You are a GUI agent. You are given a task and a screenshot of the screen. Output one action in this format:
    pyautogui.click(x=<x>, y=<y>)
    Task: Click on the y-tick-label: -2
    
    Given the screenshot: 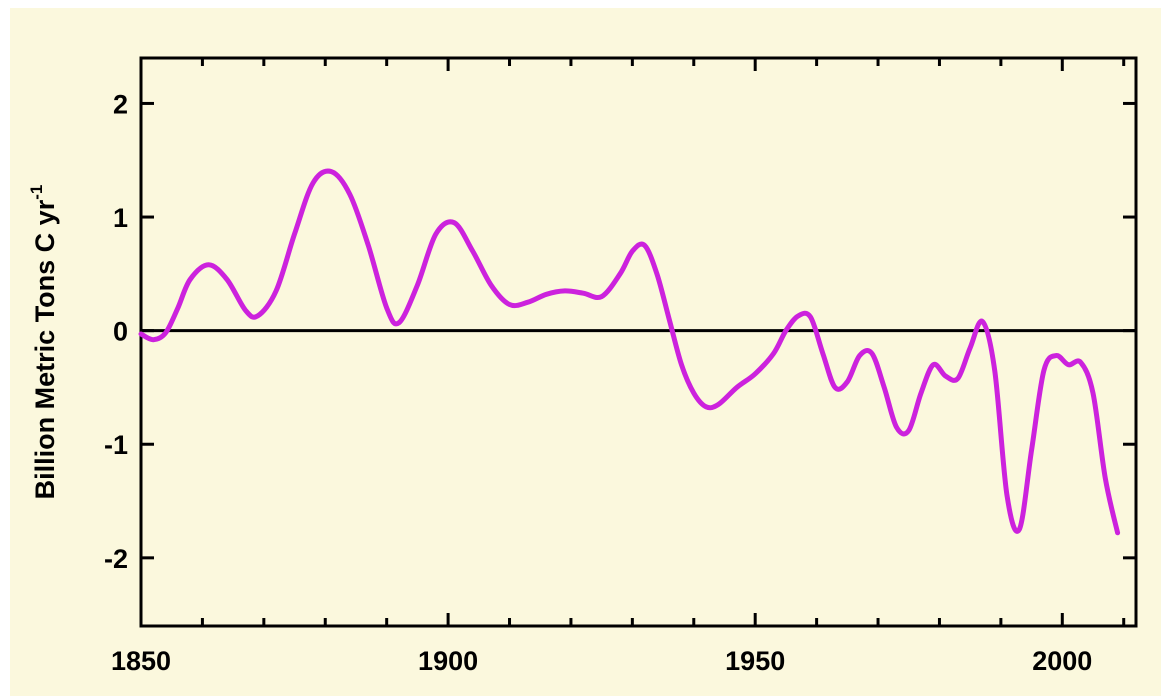 What is the action you would take?
    pyautogui.click(x=116, y=559)
    